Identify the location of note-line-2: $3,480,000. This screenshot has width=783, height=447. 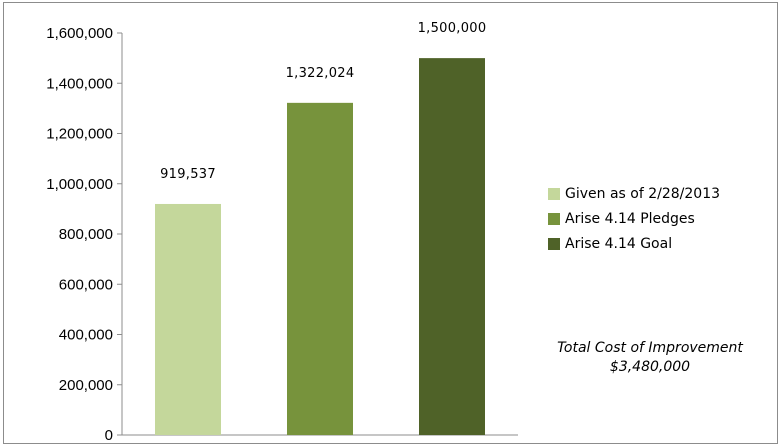
(650, 367).